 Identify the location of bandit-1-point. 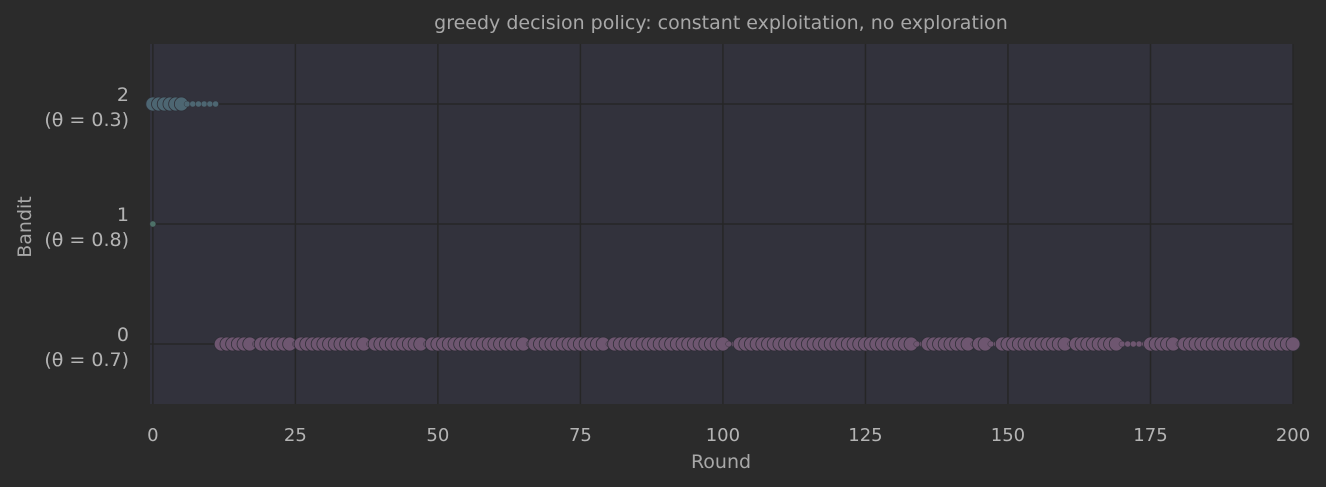
(153, 224).